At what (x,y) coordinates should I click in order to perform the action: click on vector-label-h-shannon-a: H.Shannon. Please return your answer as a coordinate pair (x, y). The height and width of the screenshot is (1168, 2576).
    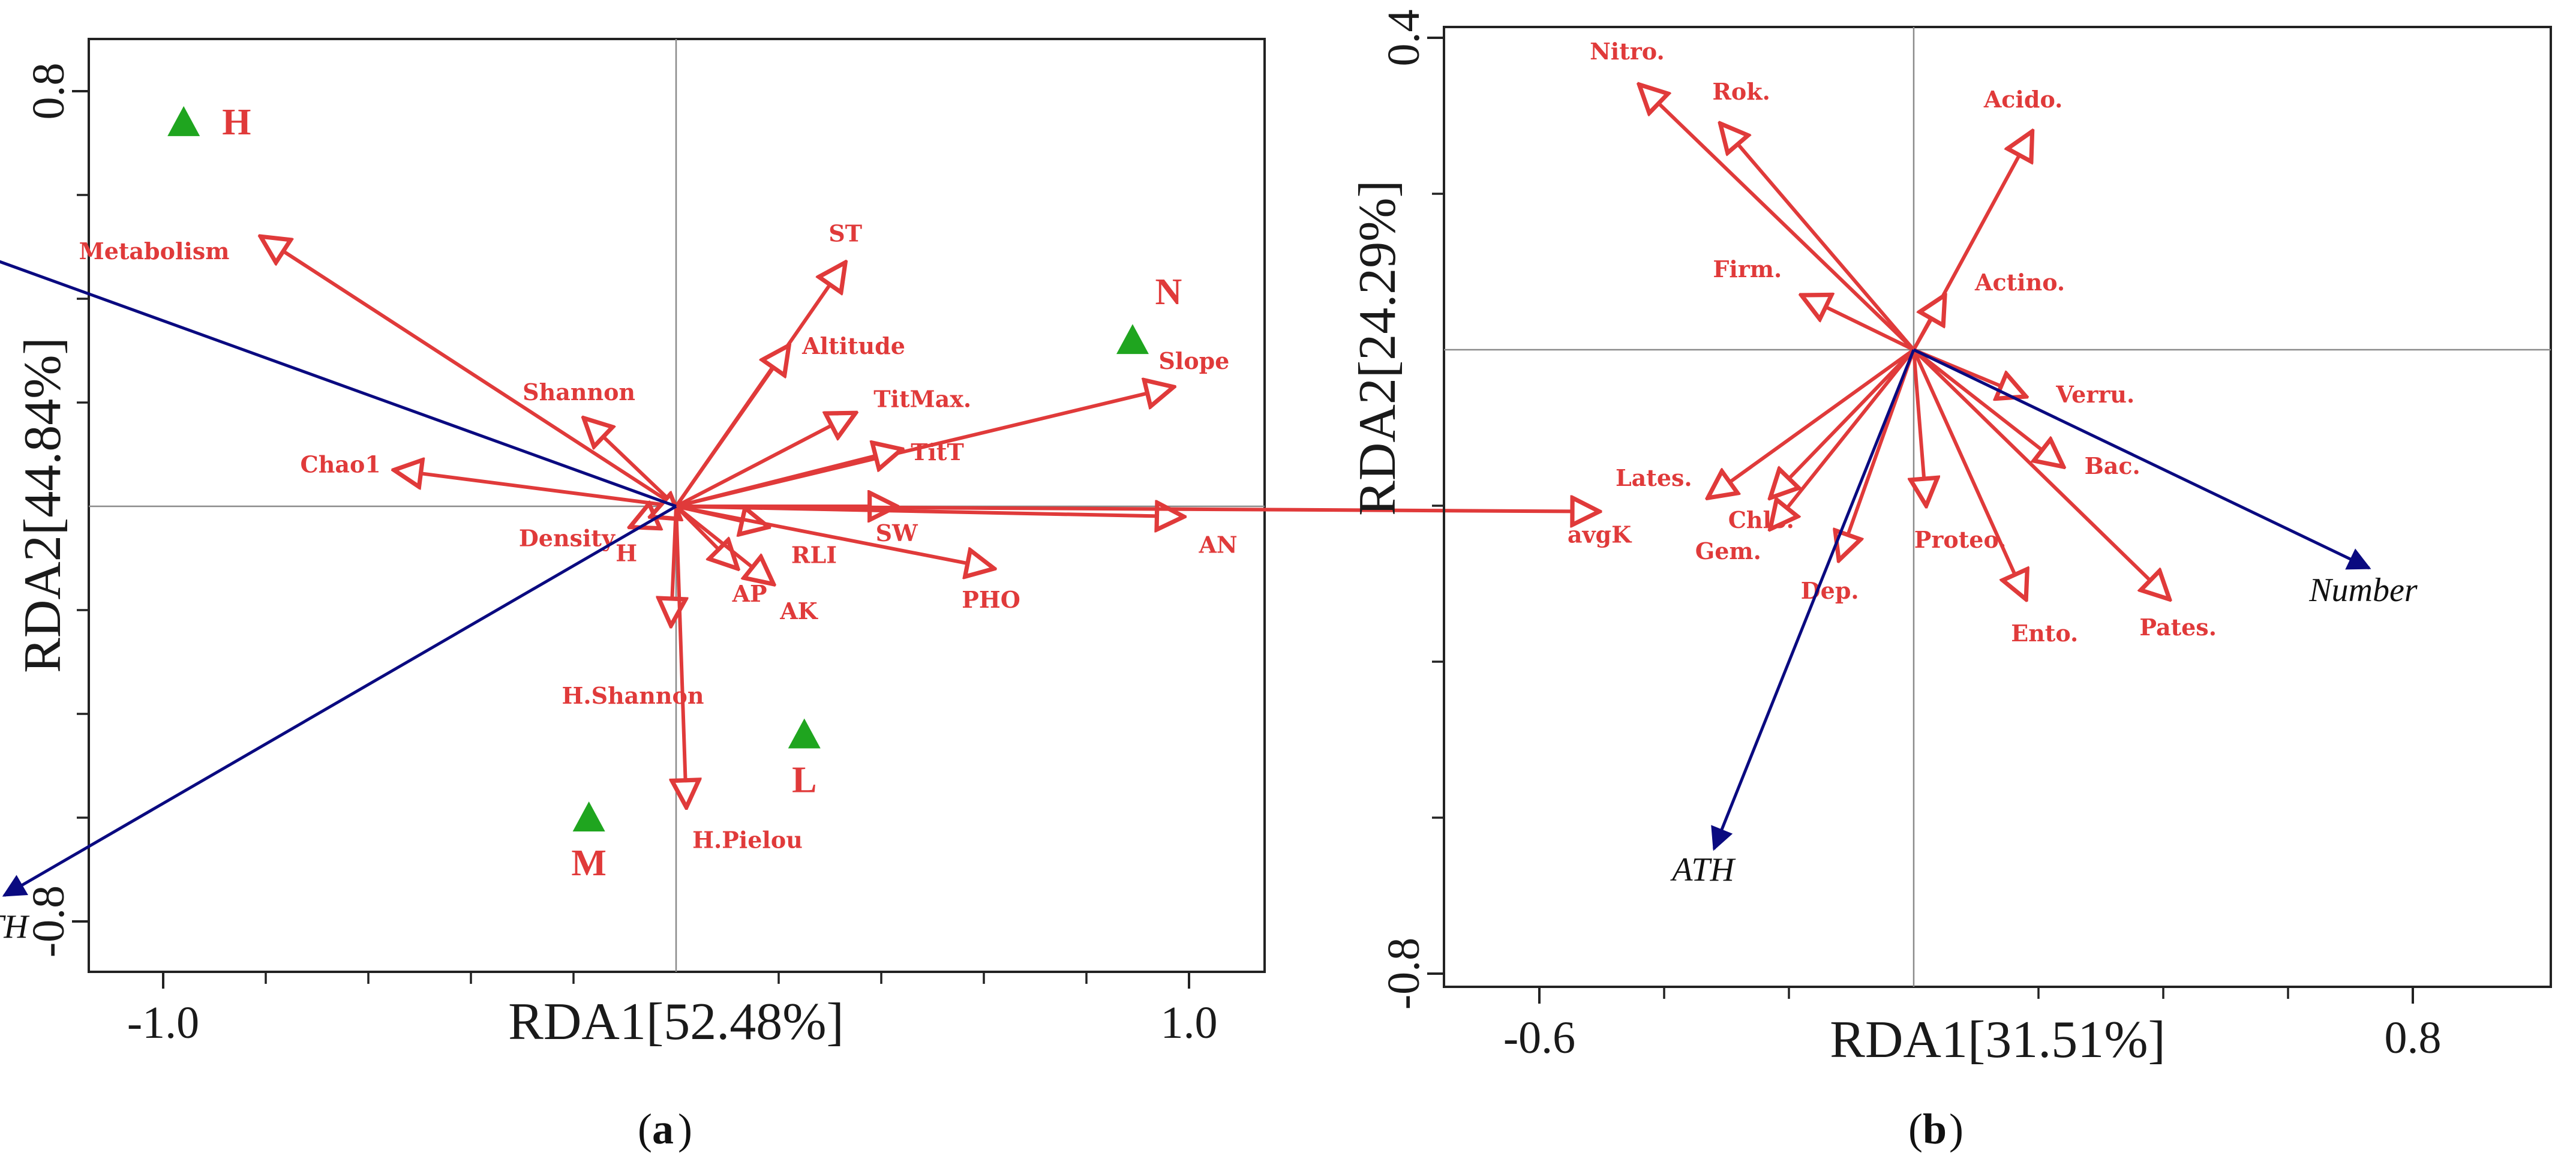
    Looking at the image, I should click on (633, 695).